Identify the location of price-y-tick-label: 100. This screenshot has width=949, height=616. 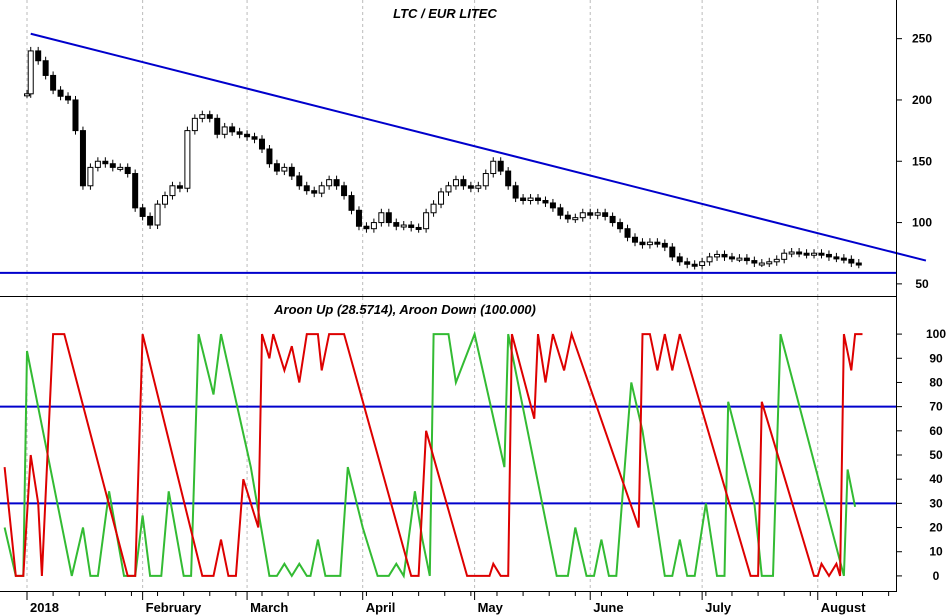
(922, 223).